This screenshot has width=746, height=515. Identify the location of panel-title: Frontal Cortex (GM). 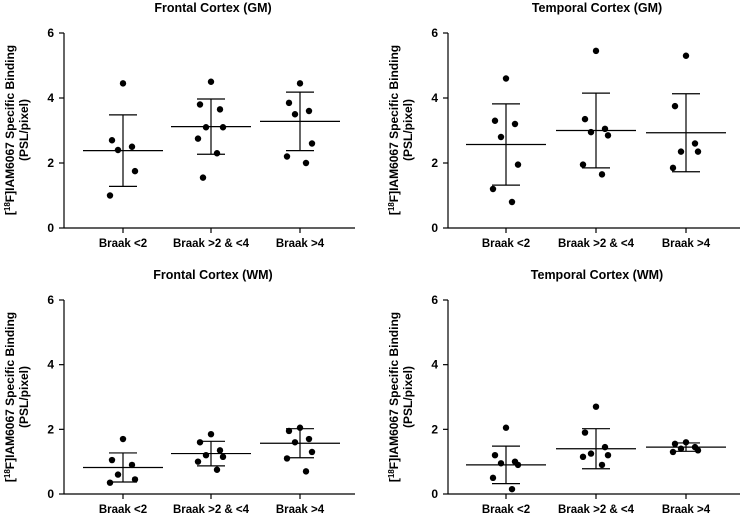
(212, 8).